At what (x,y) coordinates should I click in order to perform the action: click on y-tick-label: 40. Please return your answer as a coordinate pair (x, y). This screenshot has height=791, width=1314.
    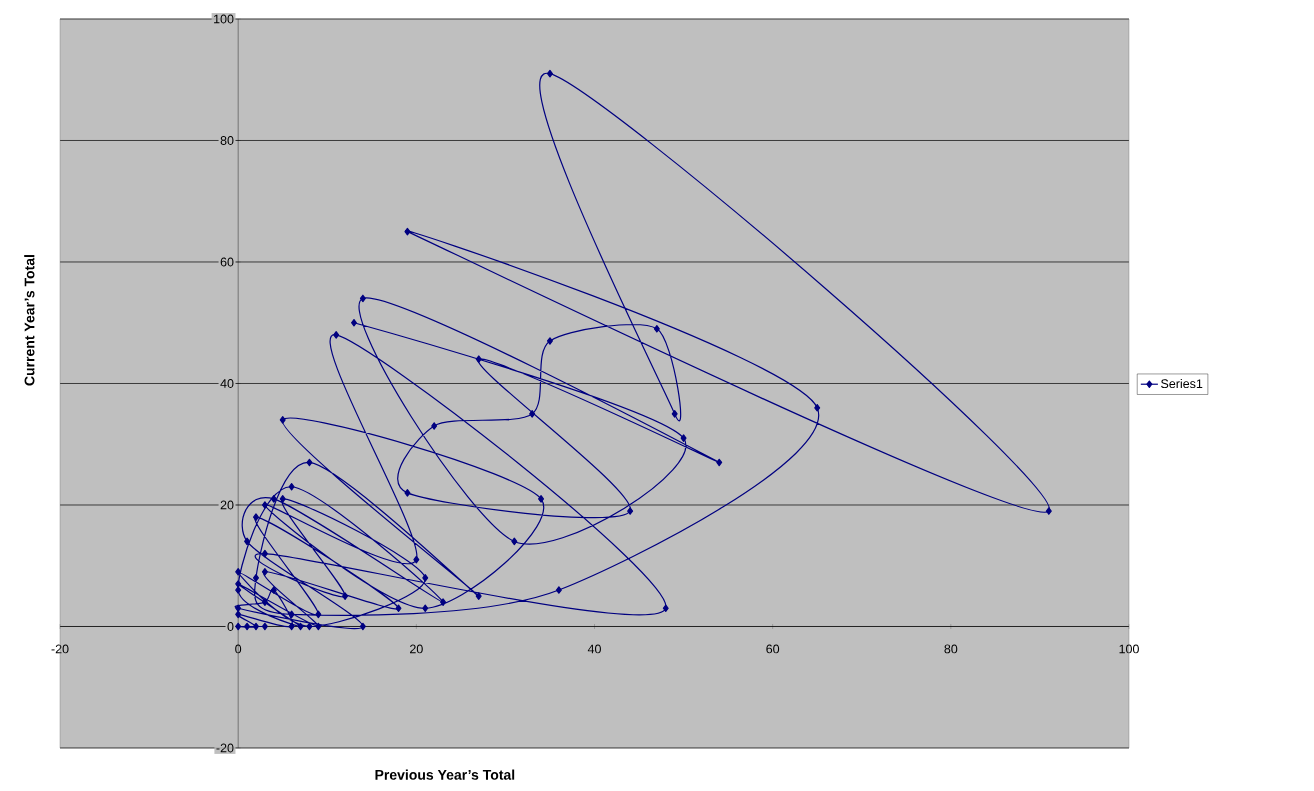
    Looking at the image, I should click on (227, 383).